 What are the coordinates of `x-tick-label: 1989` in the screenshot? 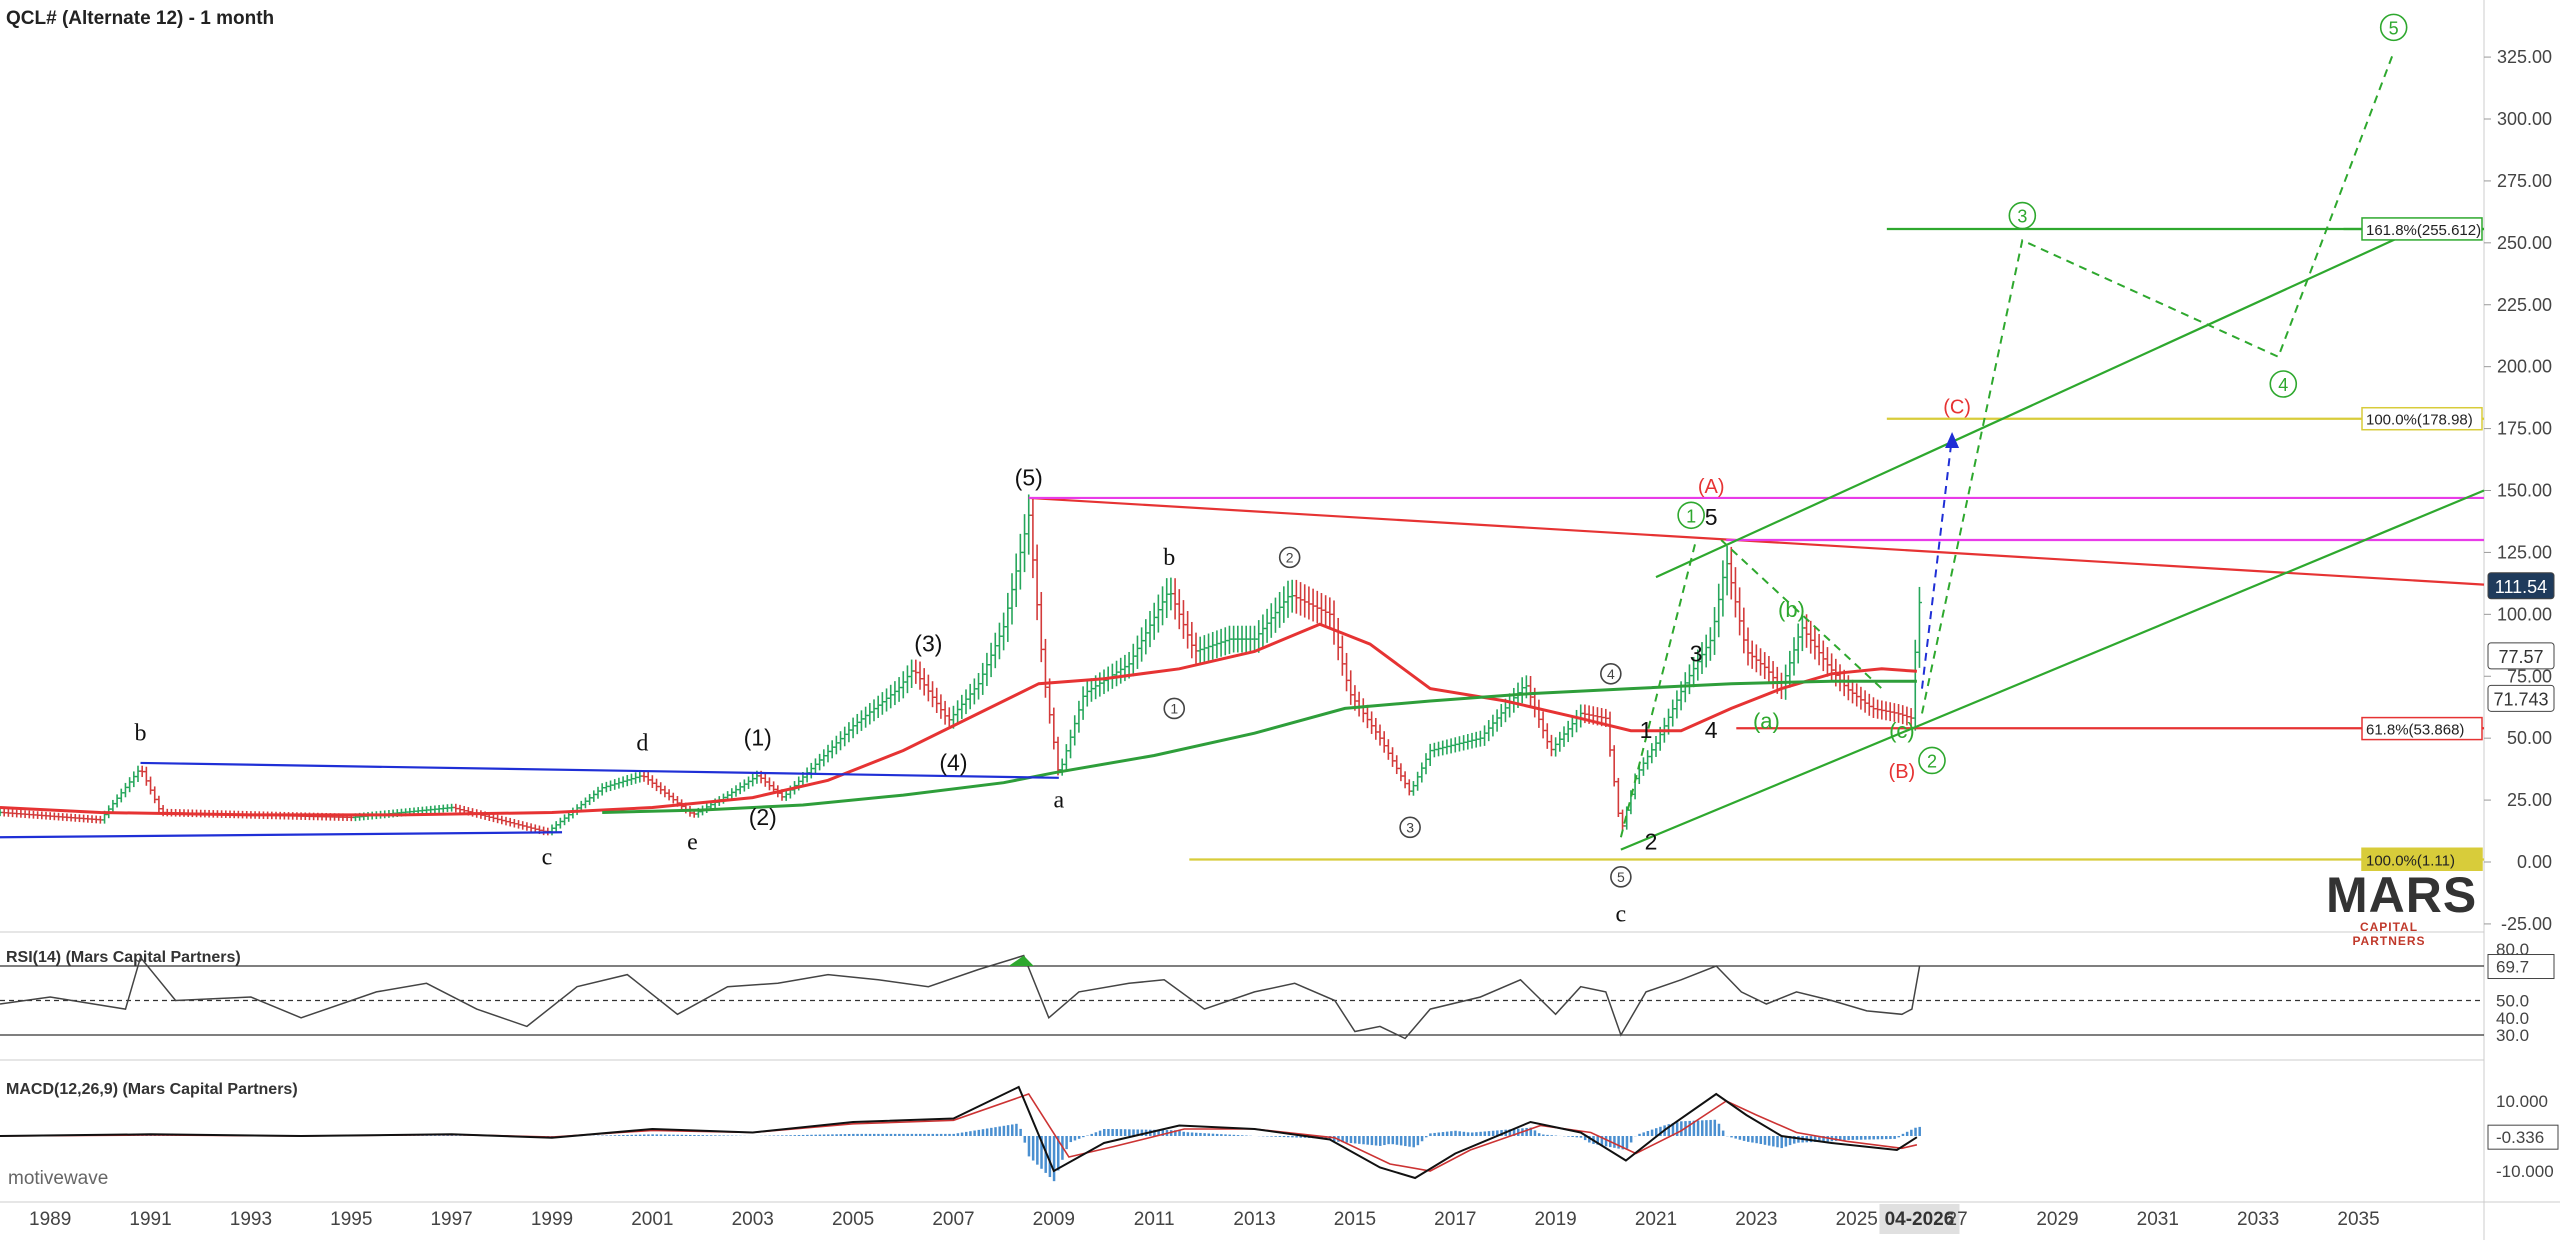 It's located at (50, 1219).